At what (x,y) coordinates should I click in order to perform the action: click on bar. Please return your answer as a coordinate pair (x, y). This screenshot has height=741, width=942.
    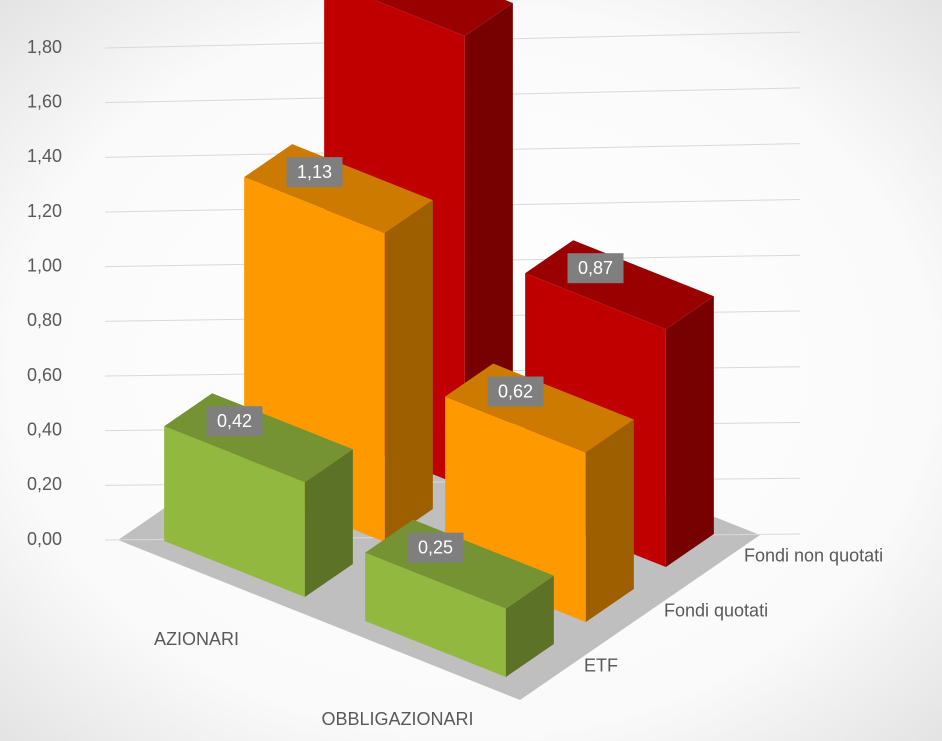
    Looking at the image, I should click on (258, 495).